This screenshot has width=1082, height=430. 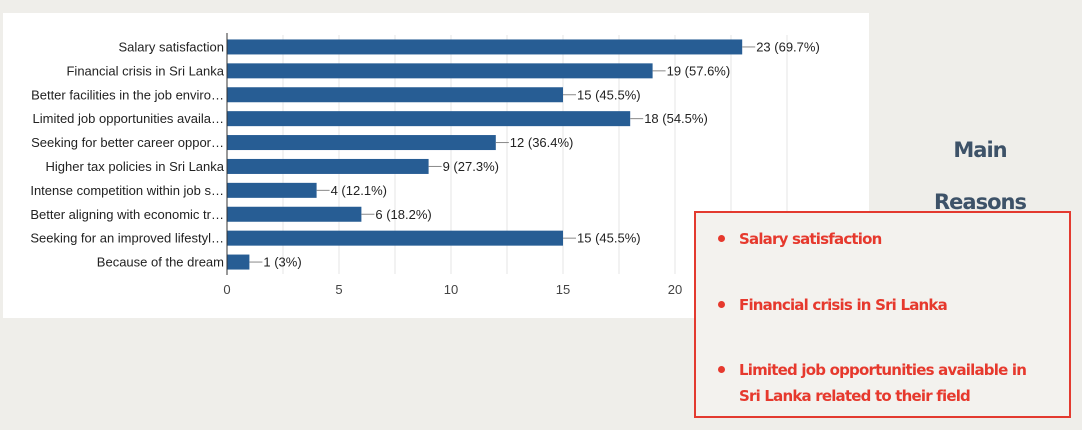 I want to click on x-tick-label: 20, so click(x=675, y=289).